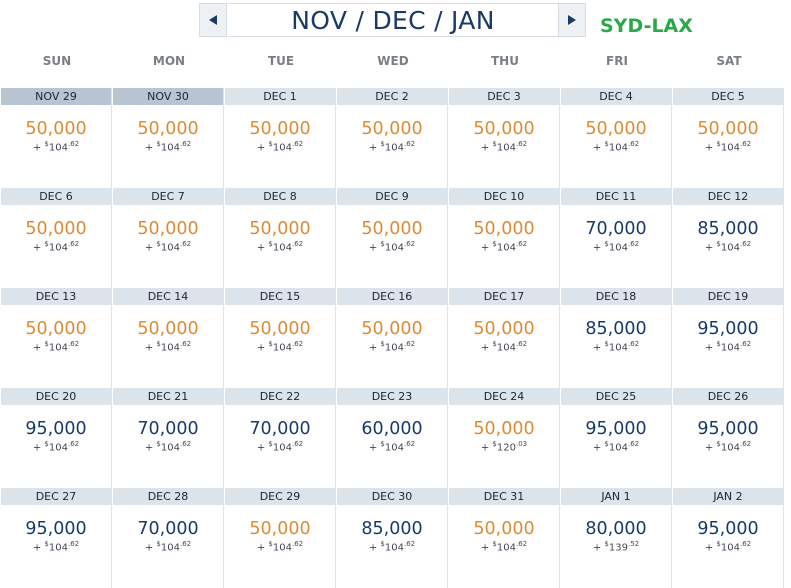  I want to click on day-date-label: DEC 22, so click(280, 396).